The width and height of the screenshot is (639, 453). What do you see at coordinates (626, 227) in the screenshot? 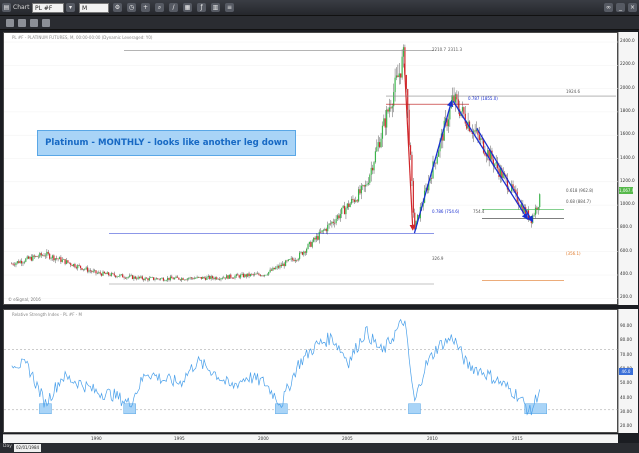
I see `price-tick-label: 800.0` at bounding box center [626, 227].